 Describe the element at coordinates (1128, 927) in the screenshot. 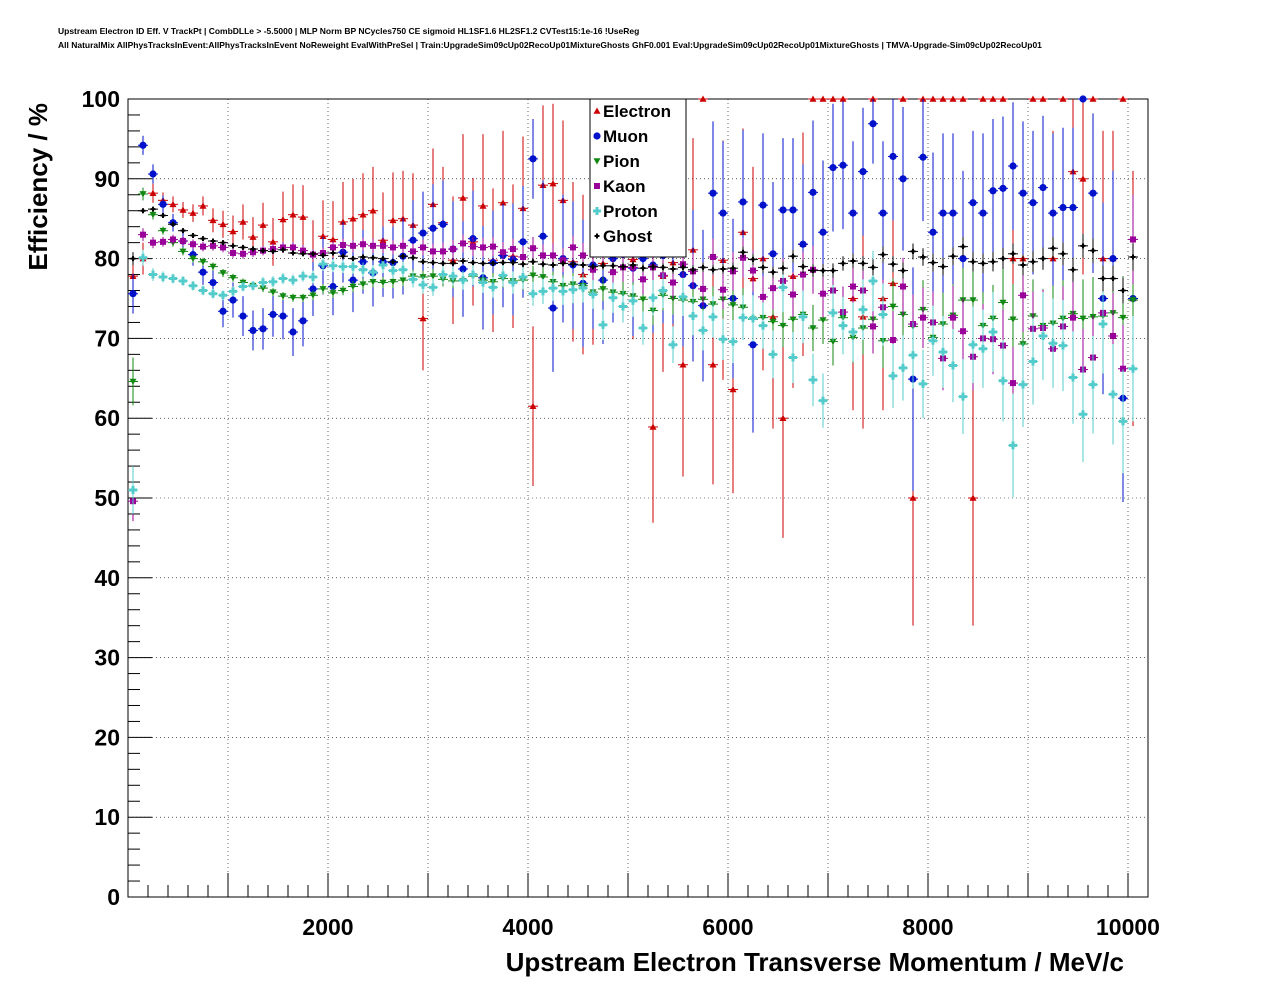

I see `x-tick-label: 10000` at that location.